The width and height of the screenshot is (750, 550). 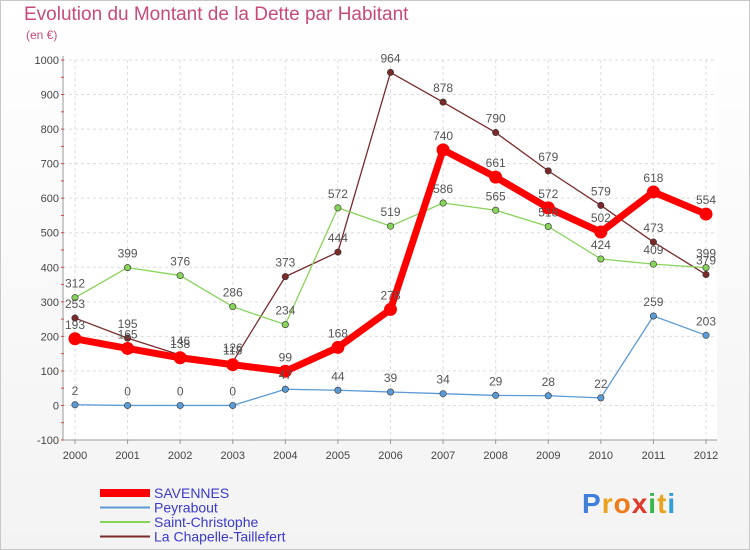 What do you see at coordinates (549, 382) in the screenshot?
I see `data-label: 28` at bounding box center [549, 382].